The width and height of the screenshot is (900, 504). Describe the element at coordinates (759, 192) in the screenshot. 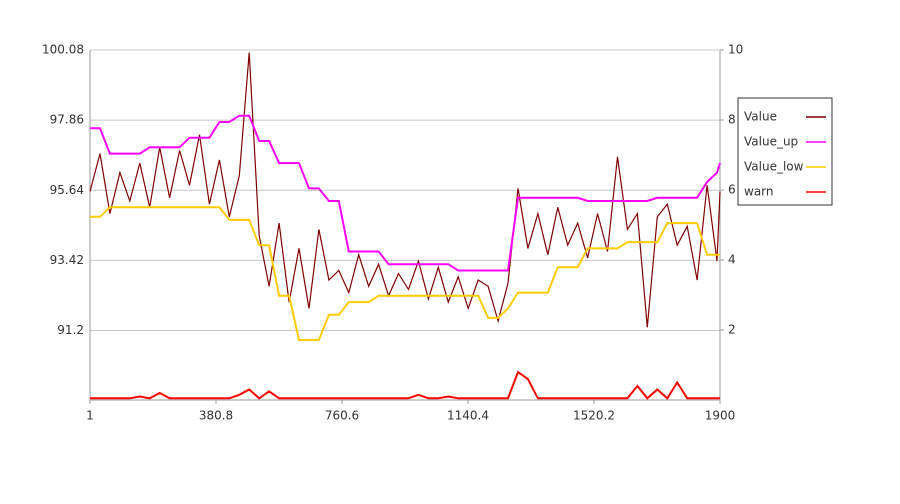

I see `legend-label: warn` at that location.